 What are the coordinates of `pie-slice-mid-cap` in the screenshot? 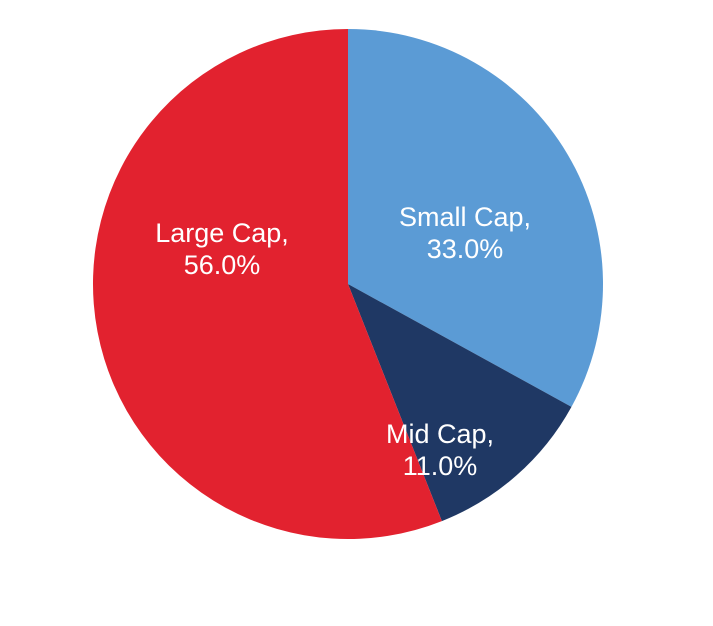 It's located at (460, 403).